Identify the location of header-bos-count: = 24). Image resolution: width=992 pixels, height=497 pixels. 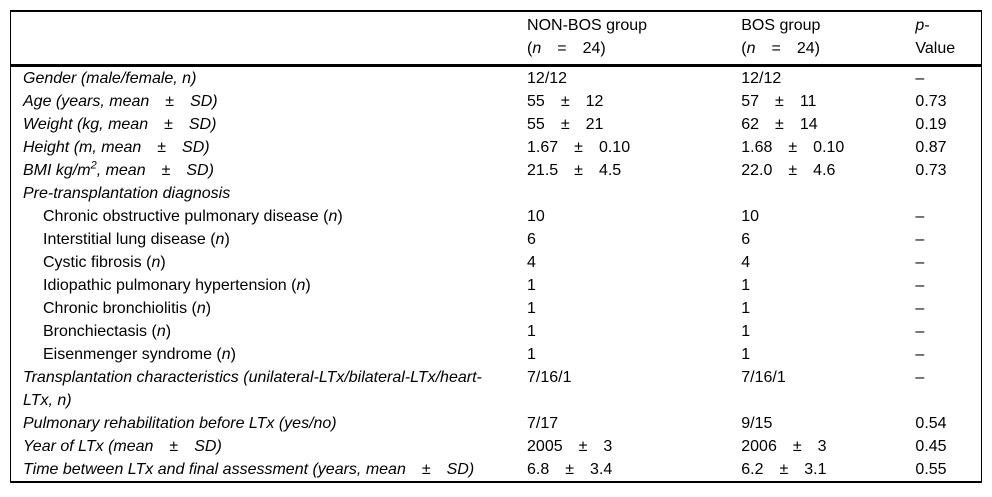
(787, 48).